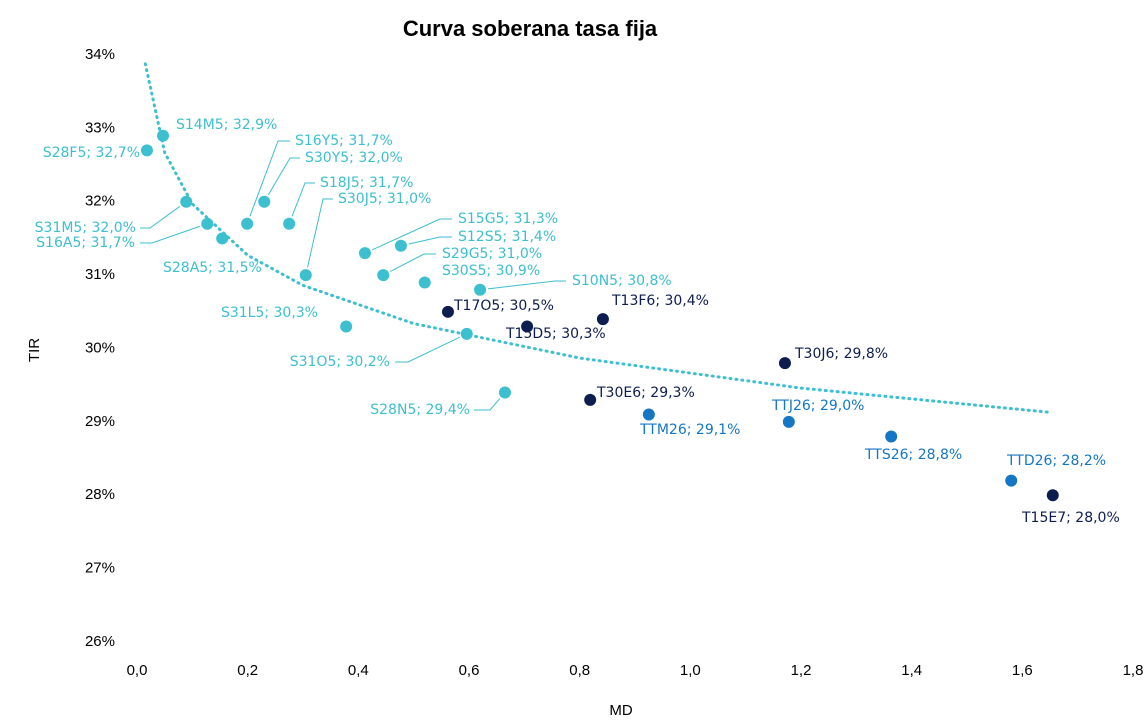  What do you see at coordinates (354, 158) in the screenshot?
I see `data-label: S30Y5; 32,0%` at bounding box center [354, 158].